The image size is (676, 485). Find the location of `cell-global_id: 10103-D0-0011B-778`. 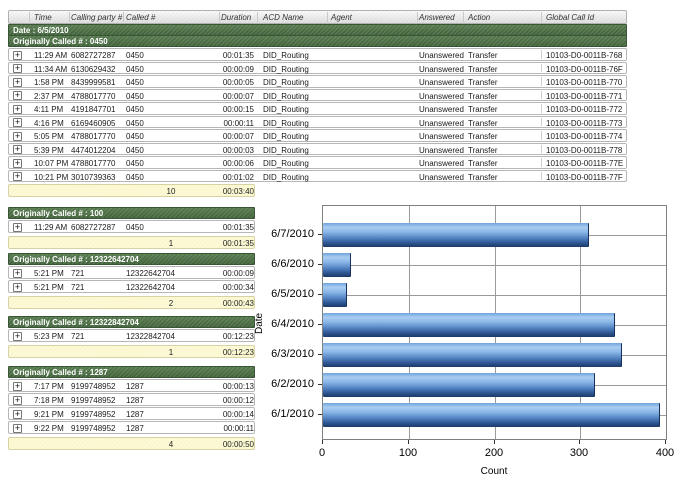

cell-global_id: 10103-D0-0011B-778 is located at coordinates (584, 150).